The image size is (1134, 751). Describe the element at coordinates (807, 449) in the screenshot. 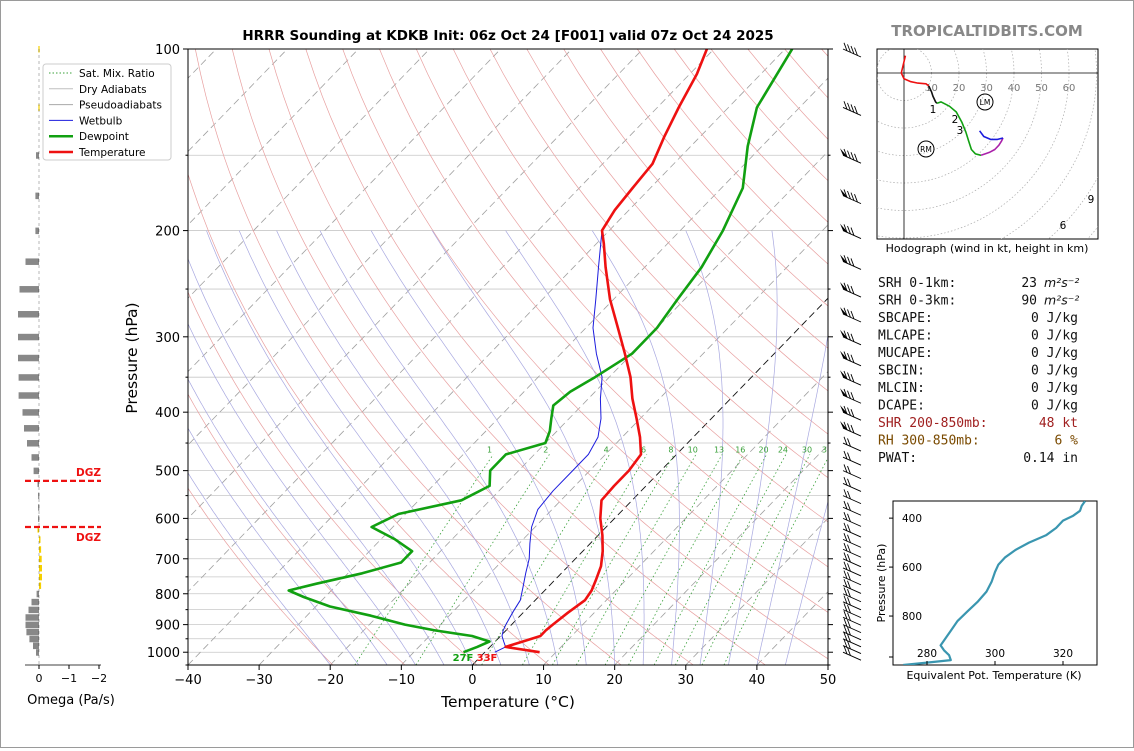

I see `mixing-ratio-label: 30` at that location.